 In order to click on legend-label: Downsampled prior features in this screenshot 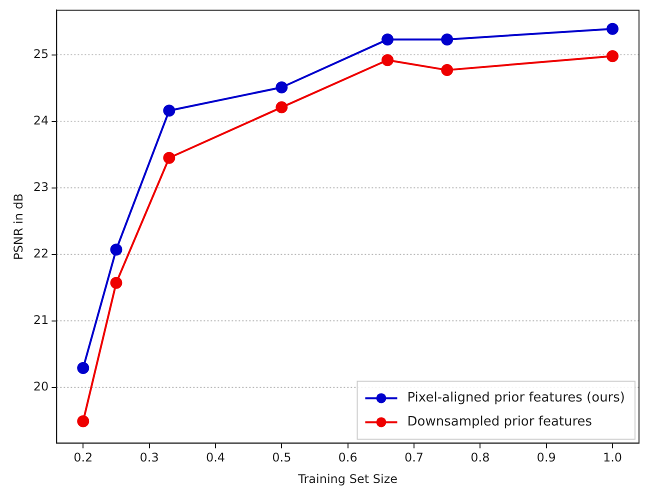, I will do `click(499, 422)`.